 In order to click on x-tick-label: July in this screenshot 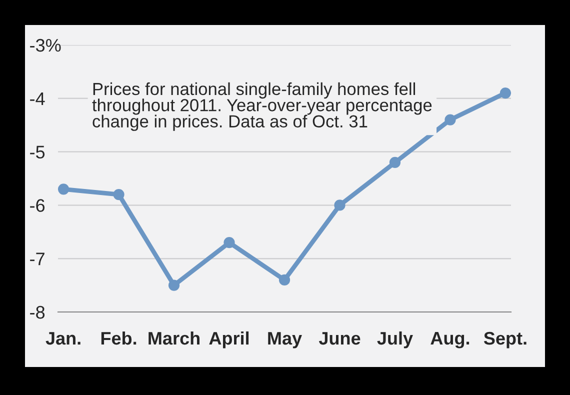, I will do `click(395, 339)`.